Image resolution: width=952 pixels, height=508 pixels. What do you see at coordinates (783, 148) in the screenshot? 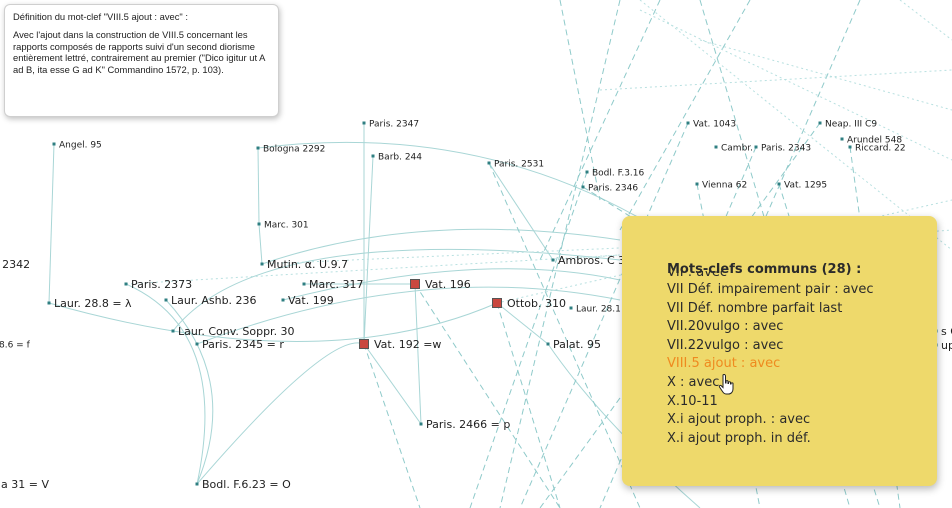
I see `graph-node: Paris. 2343` at bounding box center [783, 148].